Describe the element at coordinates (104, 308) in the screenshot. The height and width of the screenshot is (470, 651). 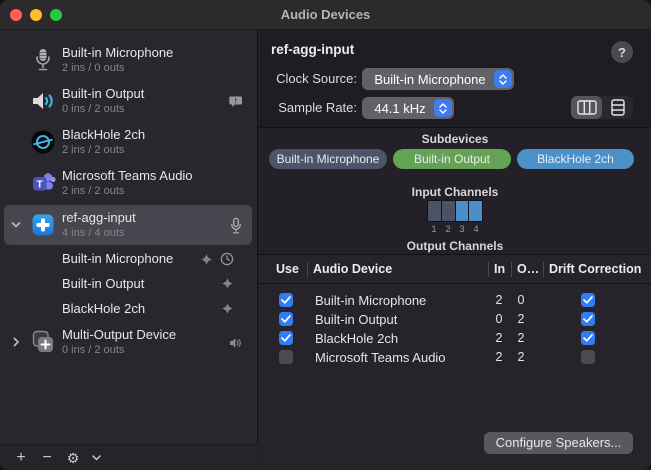
I see `subdevice-name: BlackHole 2ch` at that location.